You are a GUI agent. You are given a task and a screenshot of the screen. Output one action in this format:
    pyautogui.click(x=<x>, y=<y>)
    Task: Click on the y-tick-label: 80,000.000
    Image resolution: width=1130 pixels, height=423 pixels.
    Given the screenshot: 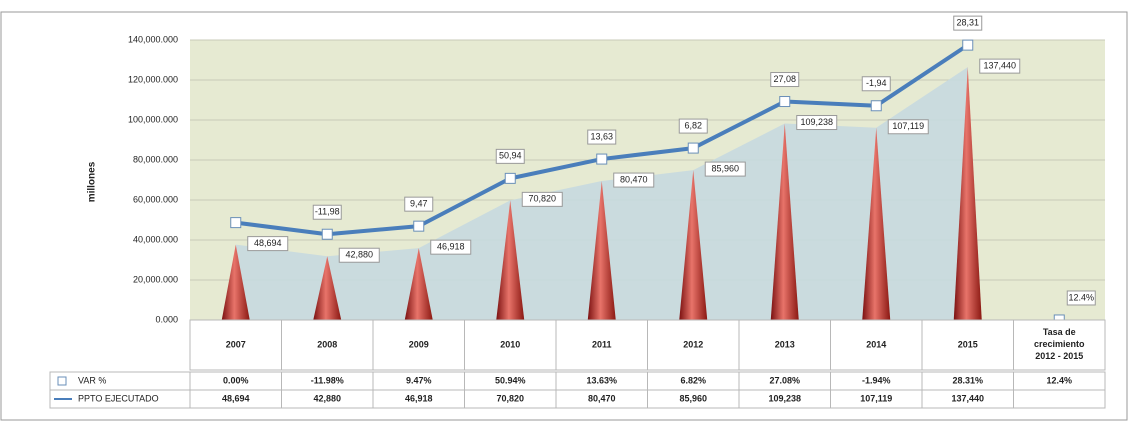 What is the action you would take?
    pyautogui.click(x=155, y=159)
    